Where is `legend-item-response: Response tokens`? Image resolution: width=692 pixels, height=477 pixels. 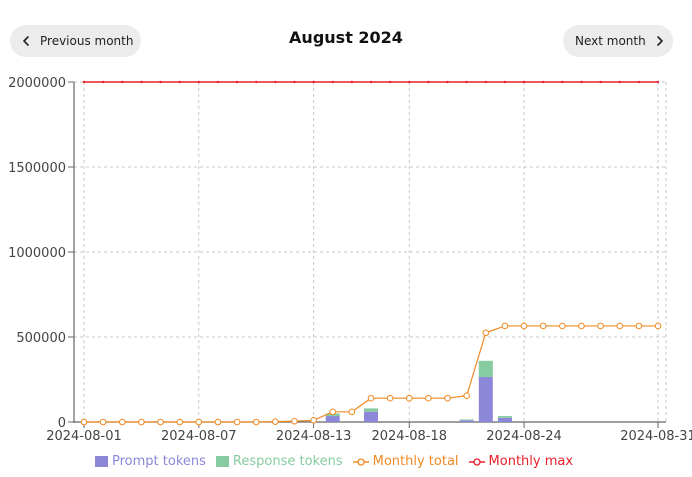
legend-item-response: Response tokens is located at coordinates (279, 461).